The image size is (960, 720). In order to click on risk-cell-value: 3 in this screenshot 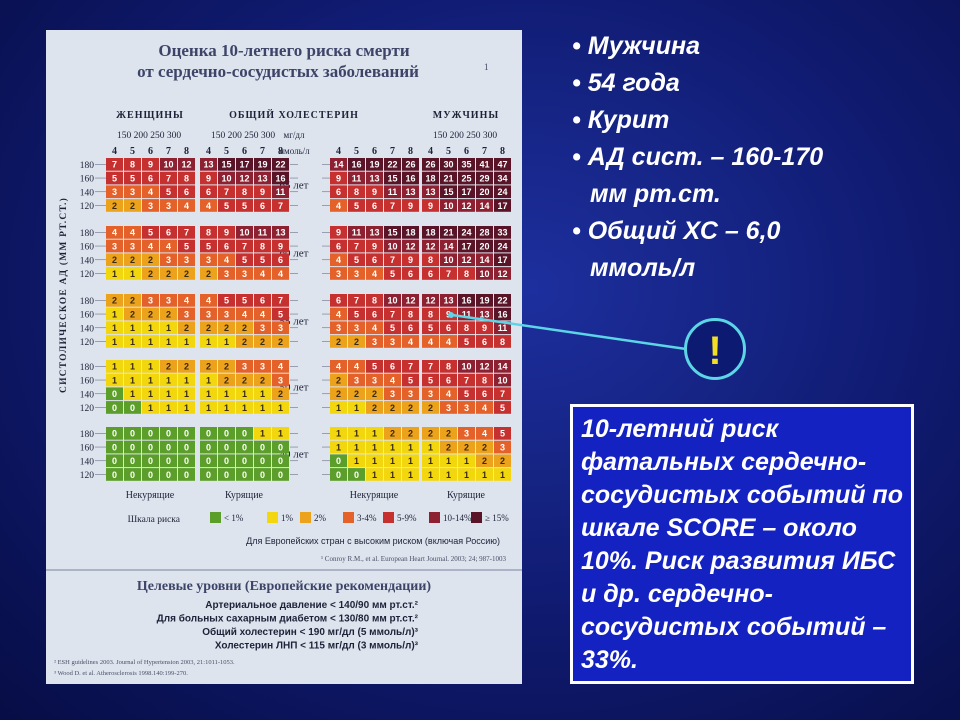, I will do `click(280, 380)`.